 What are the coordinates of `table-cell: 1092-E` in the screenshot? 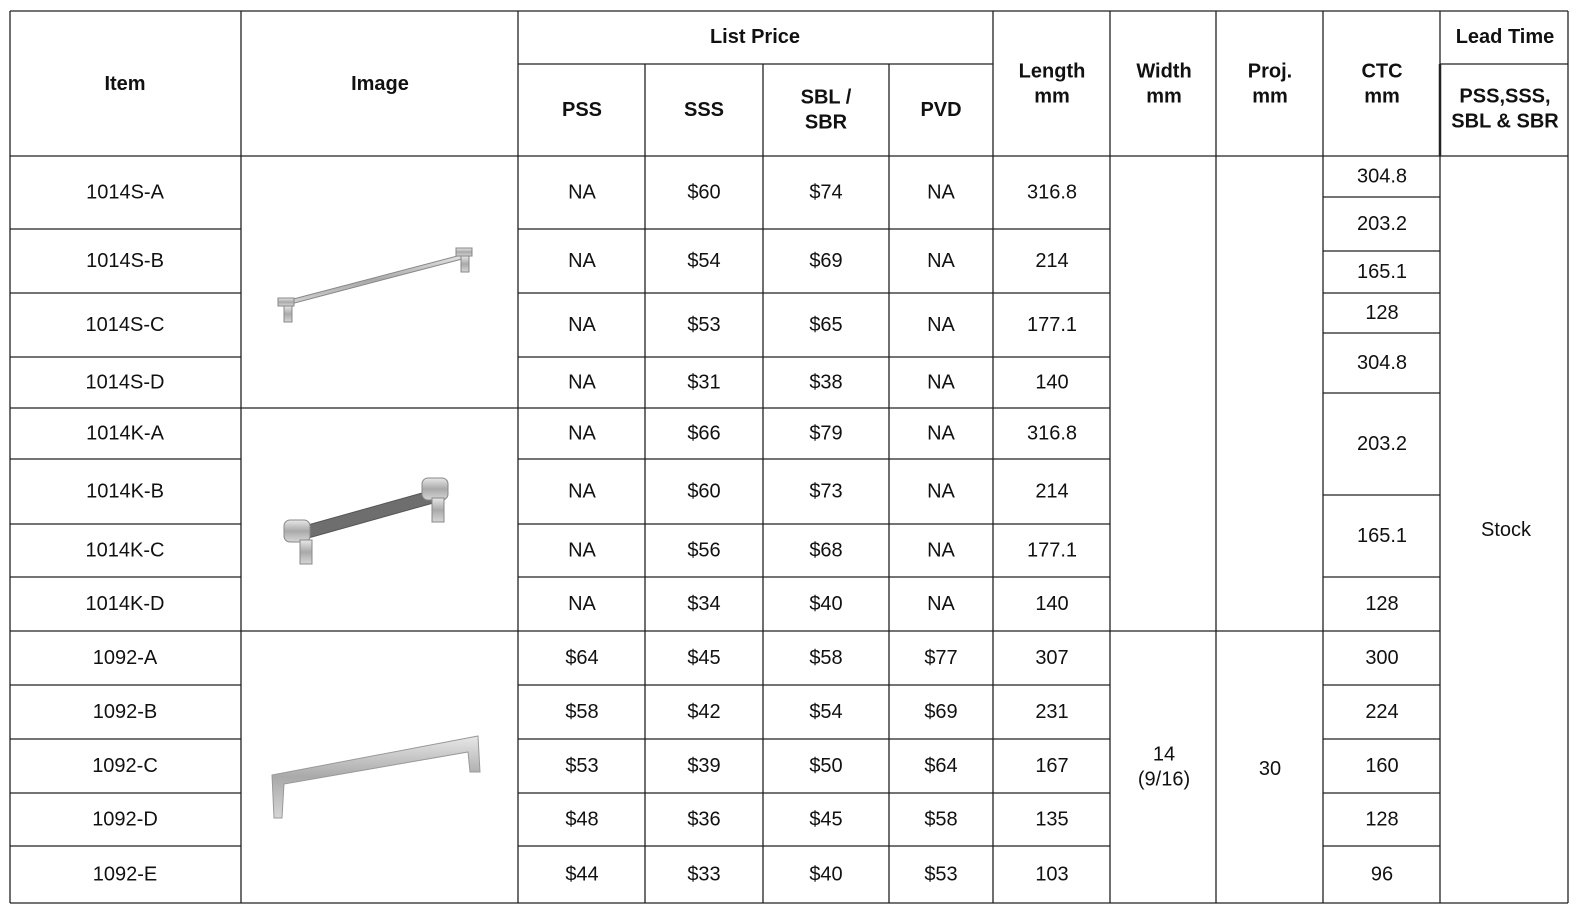 It's located at (125, 875).